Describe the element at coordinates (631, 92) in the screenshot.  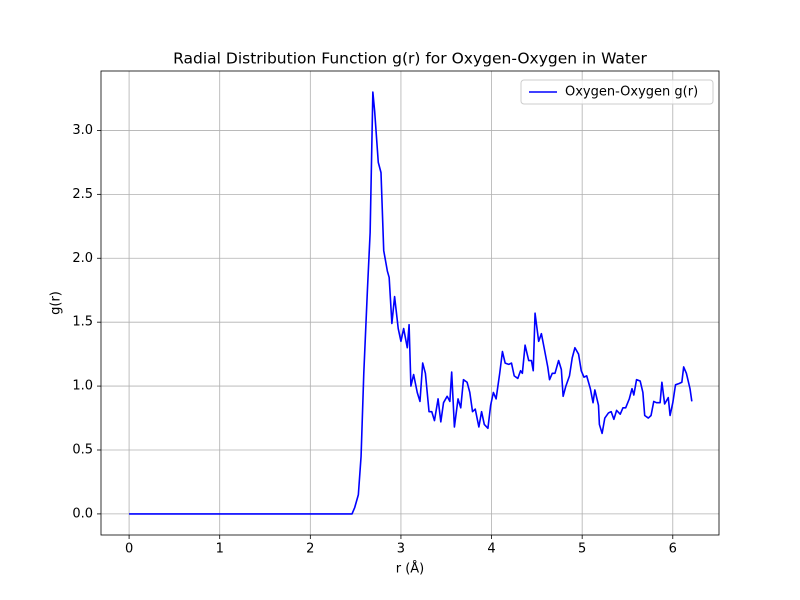
I see `legend-label: Oxygen-Oxygen g(r)` at that location.